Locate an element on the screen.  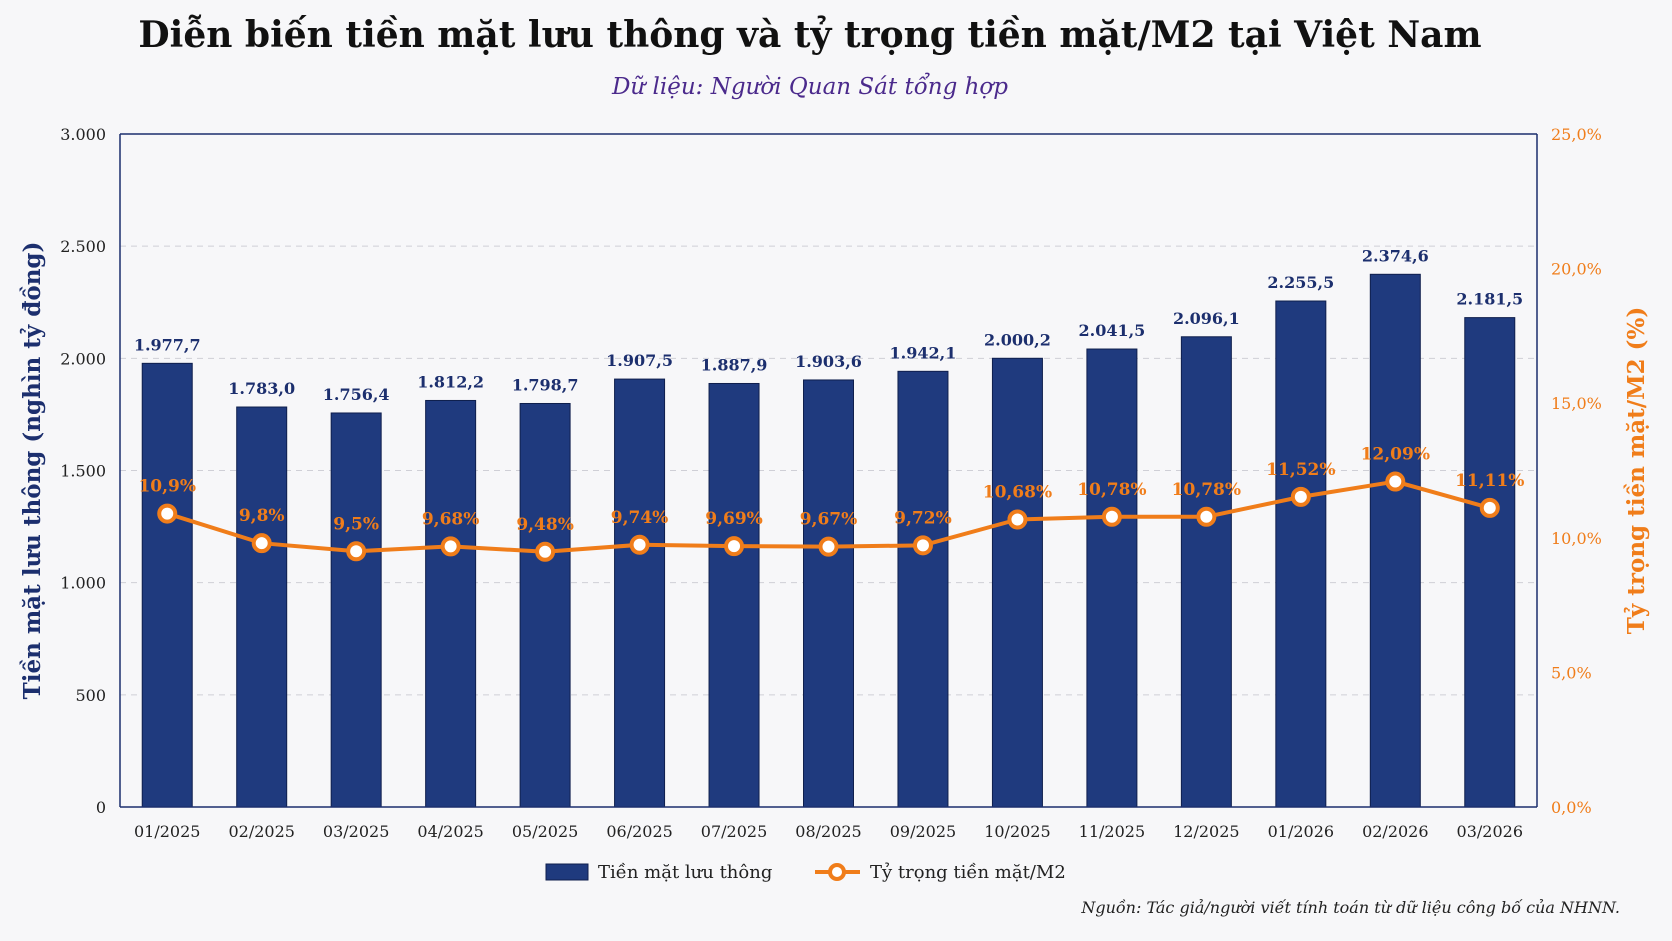
x-tick-label: 01/2025 is located at coordinates (167, 831).